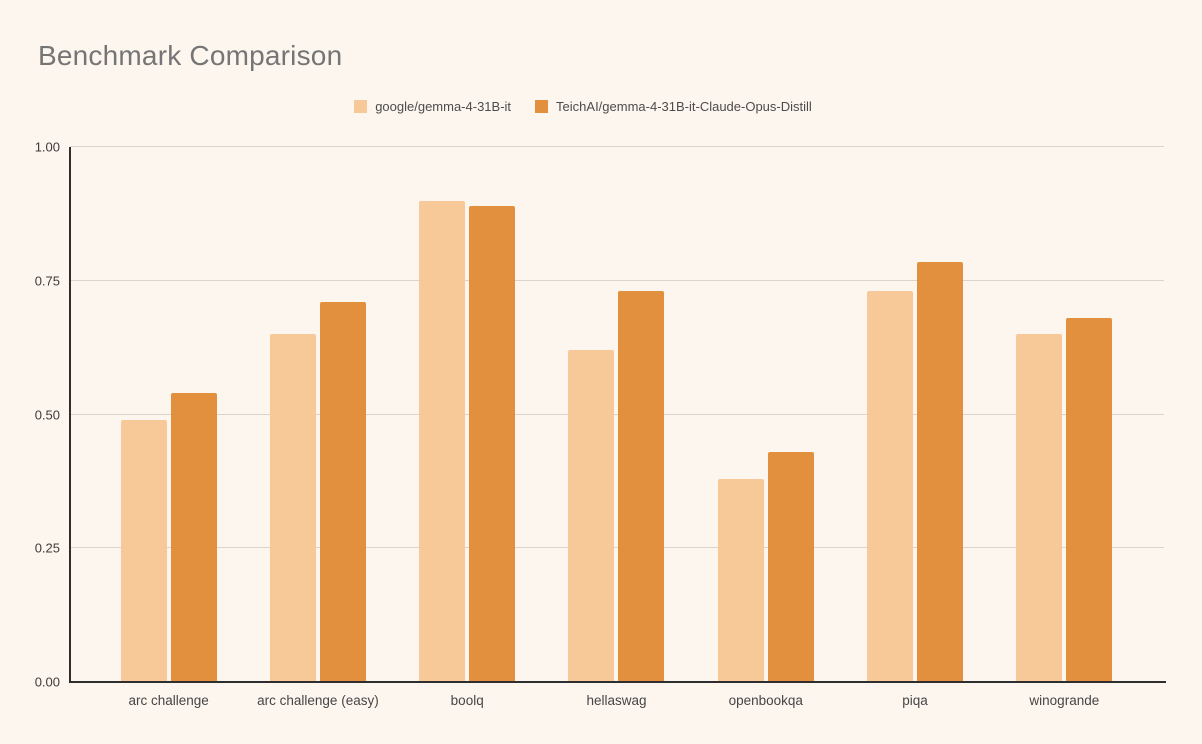 The width and height of the screenshot is (1202, 744). Describe the element at coordinates (30, 415) in the screenshot. I see `y-axis-ticks: 0.00 0.25 0.50 0.75 1.00` at that location.